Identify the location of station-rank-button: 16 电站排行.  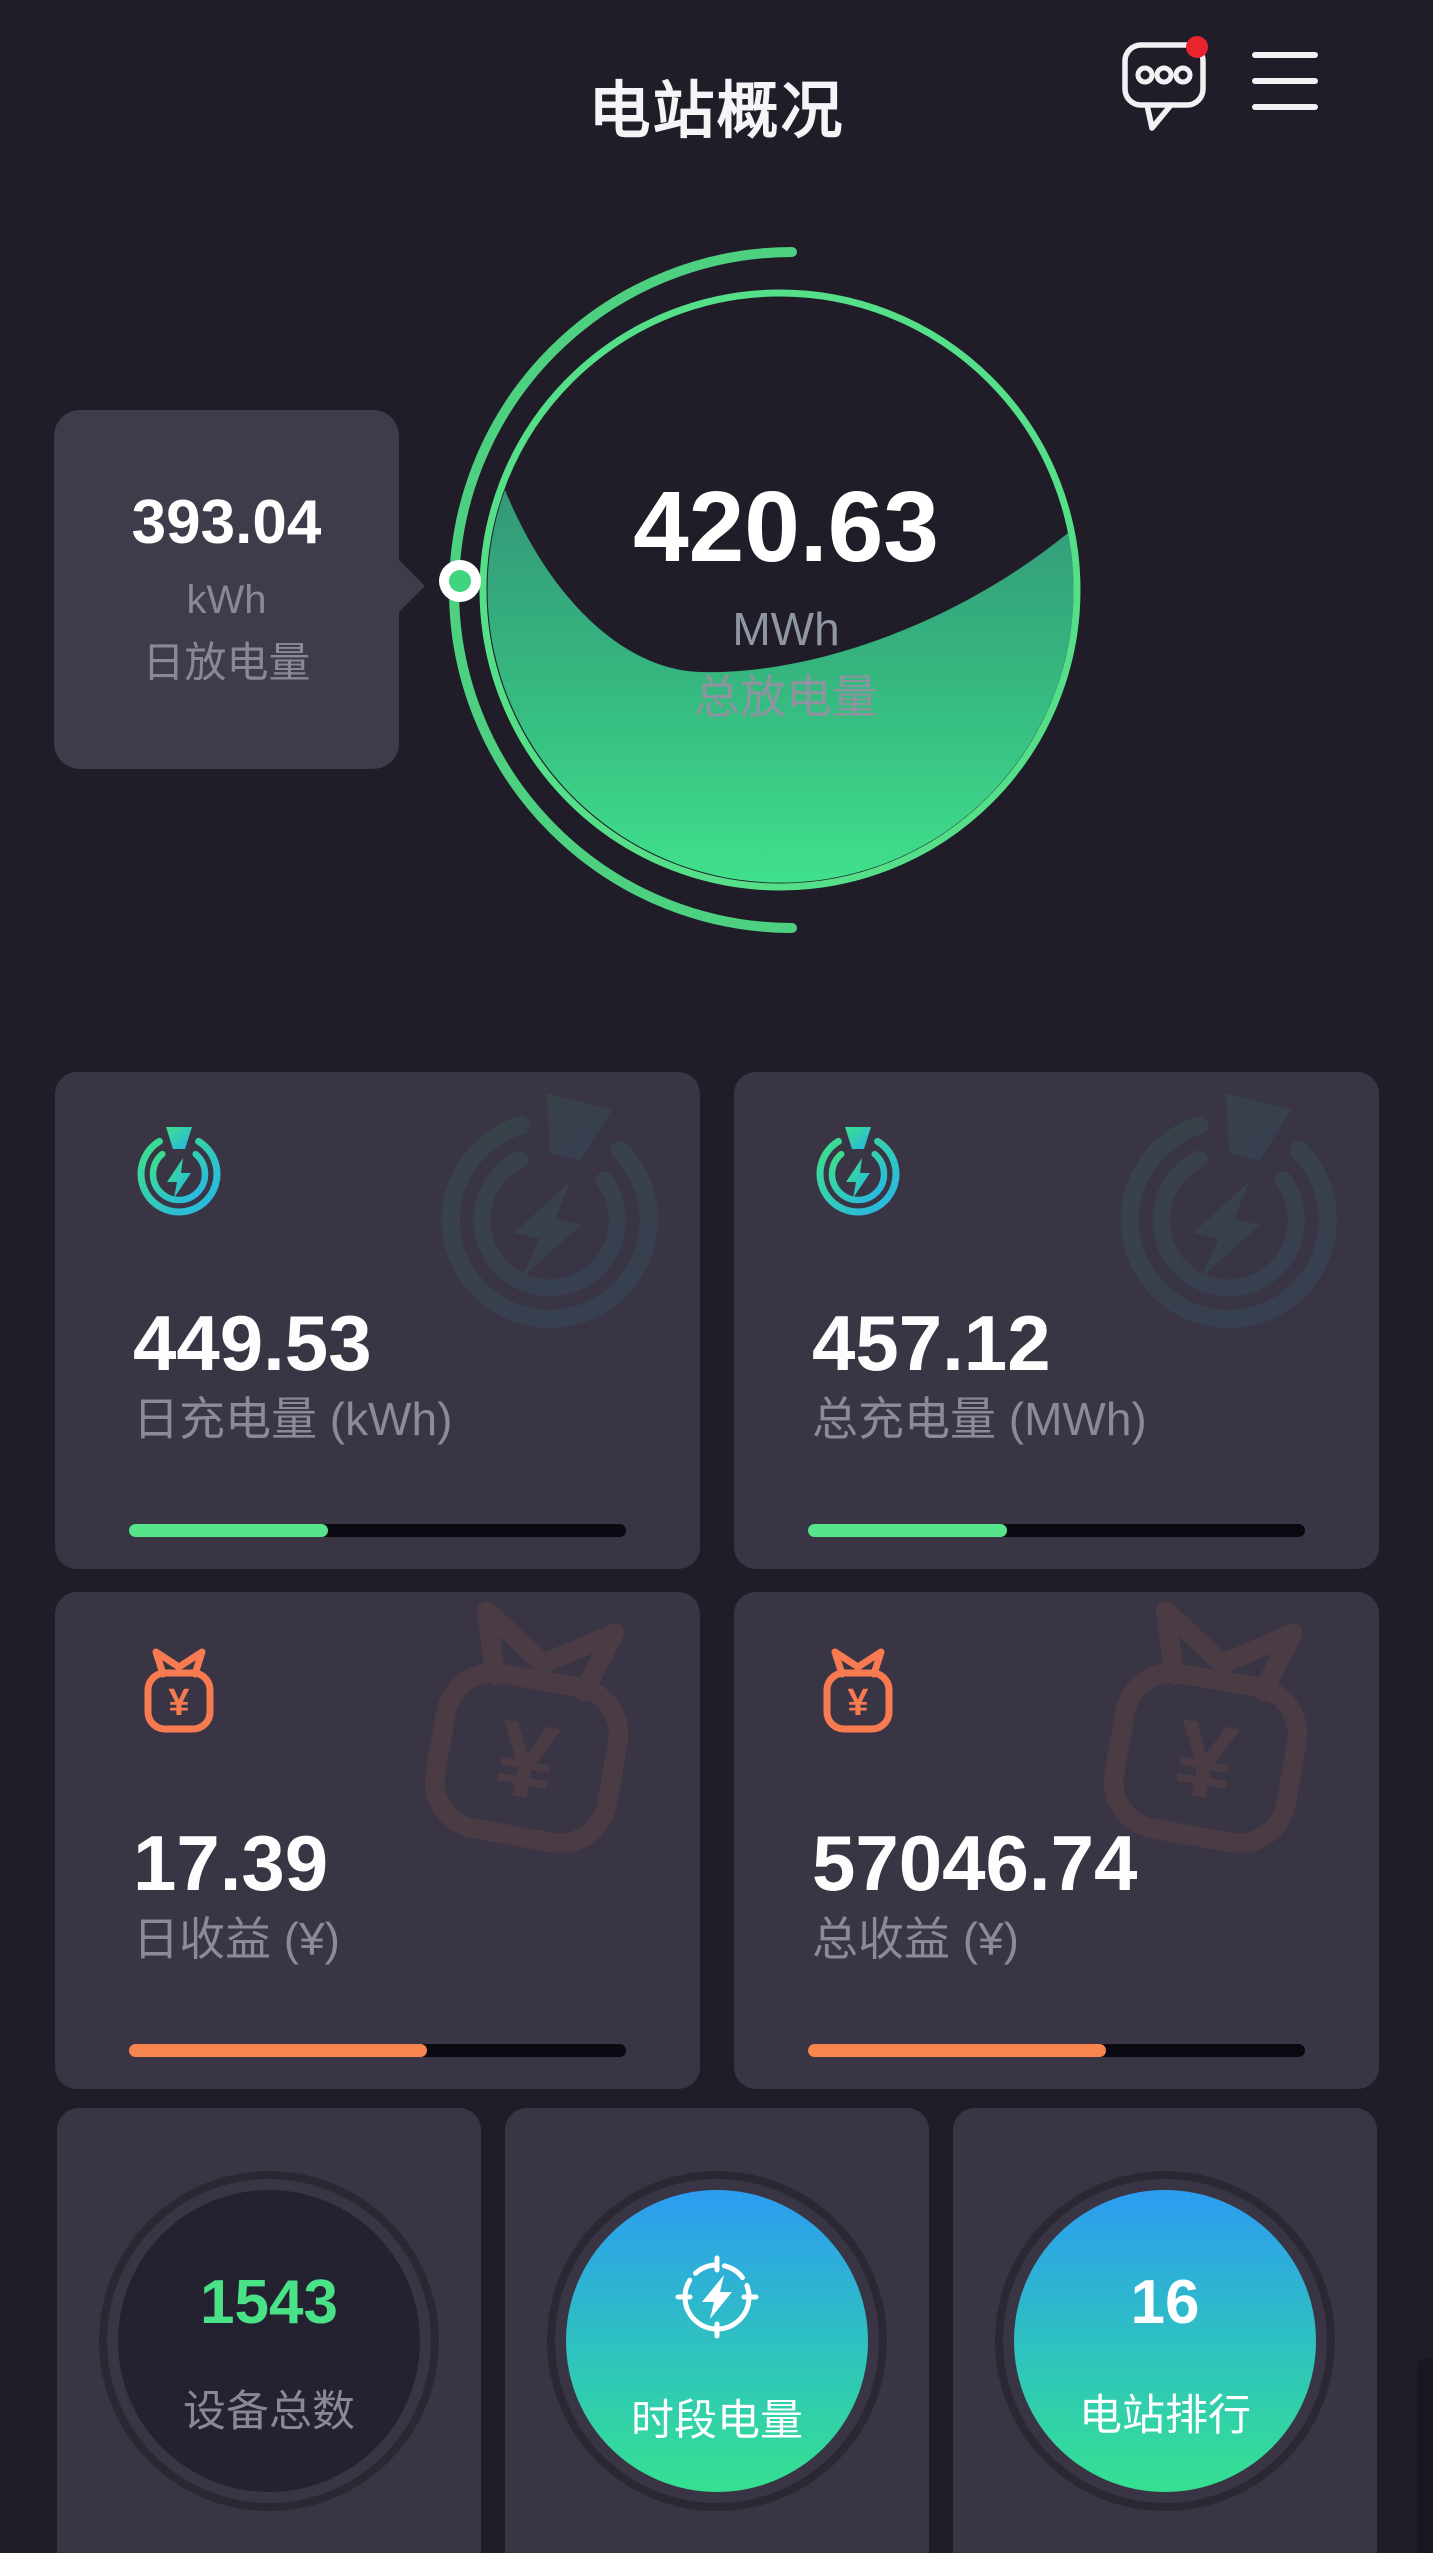
(1165, 2341).